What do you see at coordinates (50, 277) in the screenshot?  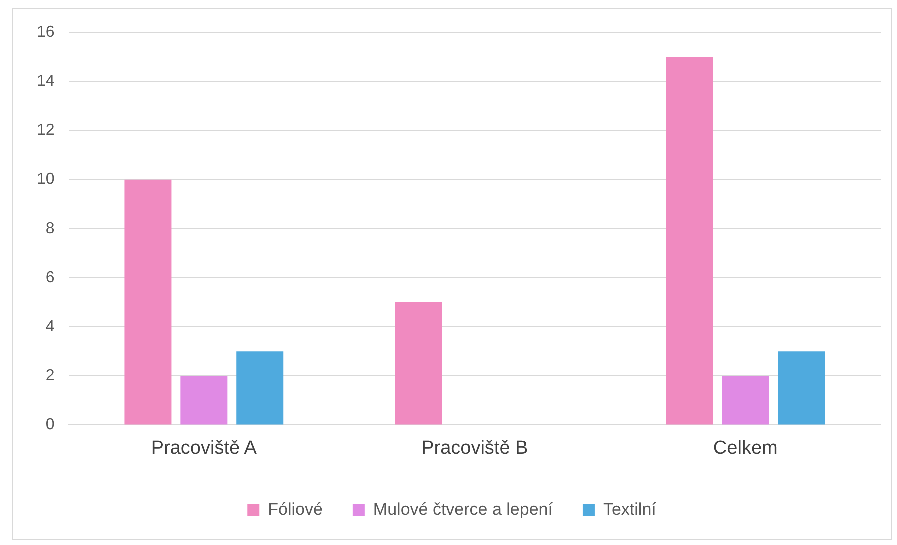 I see `y-tick-label: 6` at bounding box center [50, 277].